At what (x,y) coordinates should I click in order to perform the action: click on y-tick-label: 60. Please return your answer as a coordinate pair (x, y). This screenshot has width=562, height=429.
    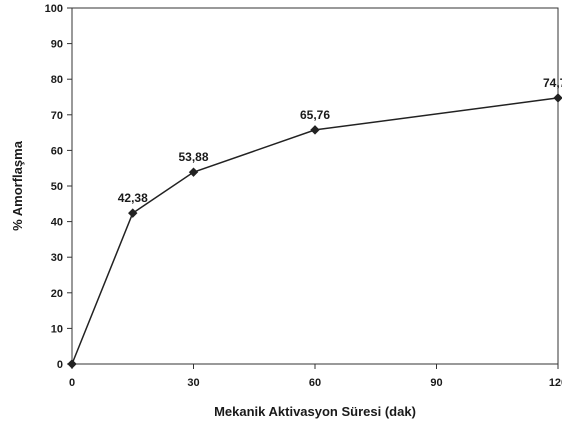
    Looking at the image, I should click on (57, 151).